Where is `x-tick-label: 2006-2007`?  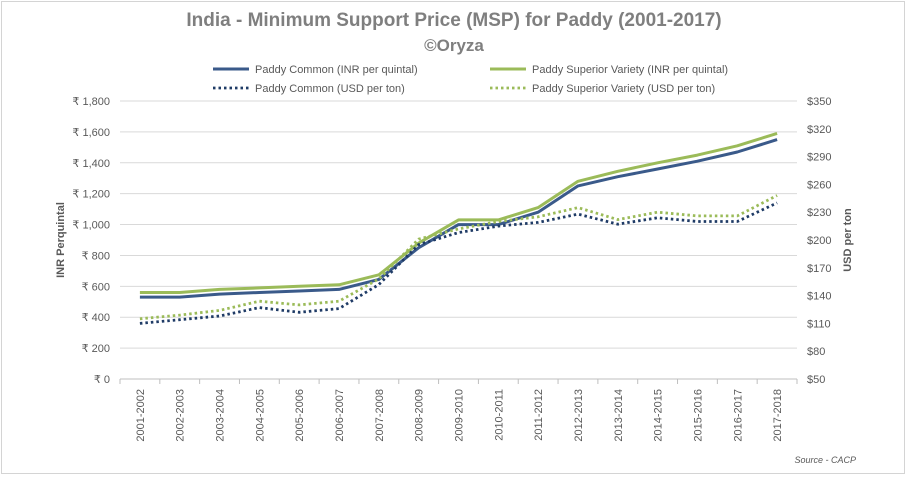 x-tick-label: 2006-2007 is located at coordinates (340, 415).